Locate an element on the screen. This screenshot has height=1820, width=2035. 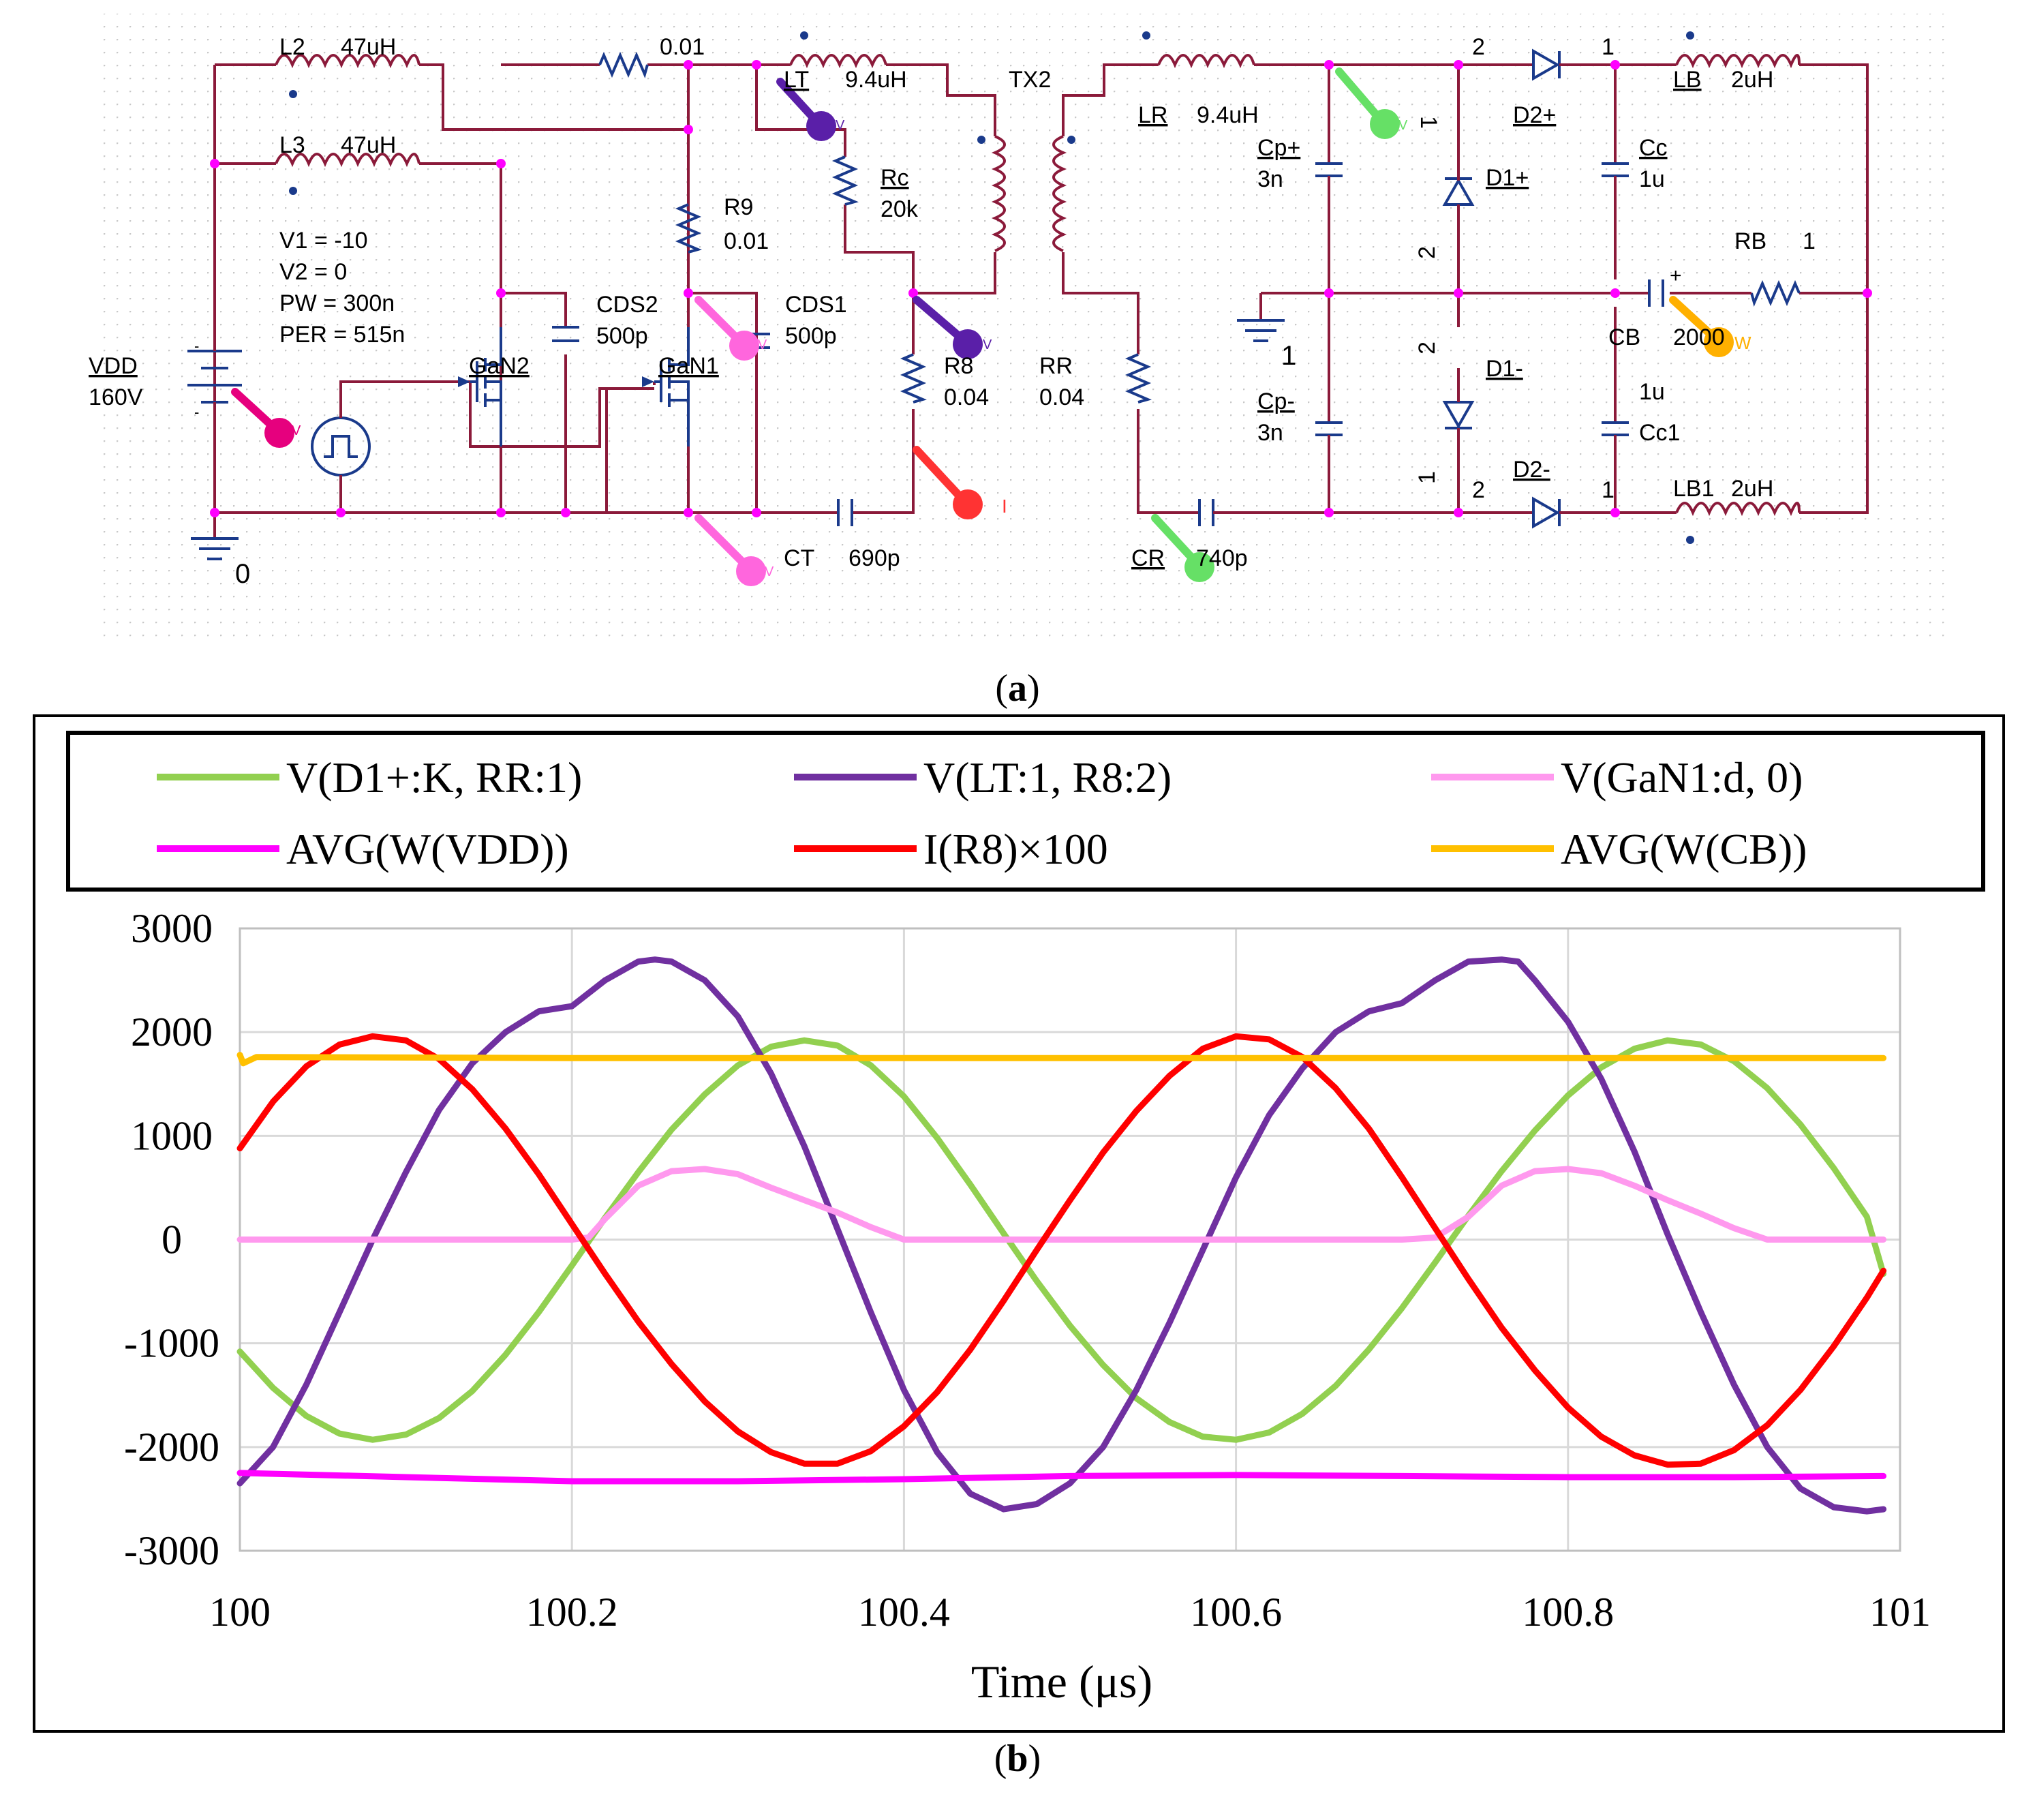
transformer-secondary is located at coordinates (1059, 193).